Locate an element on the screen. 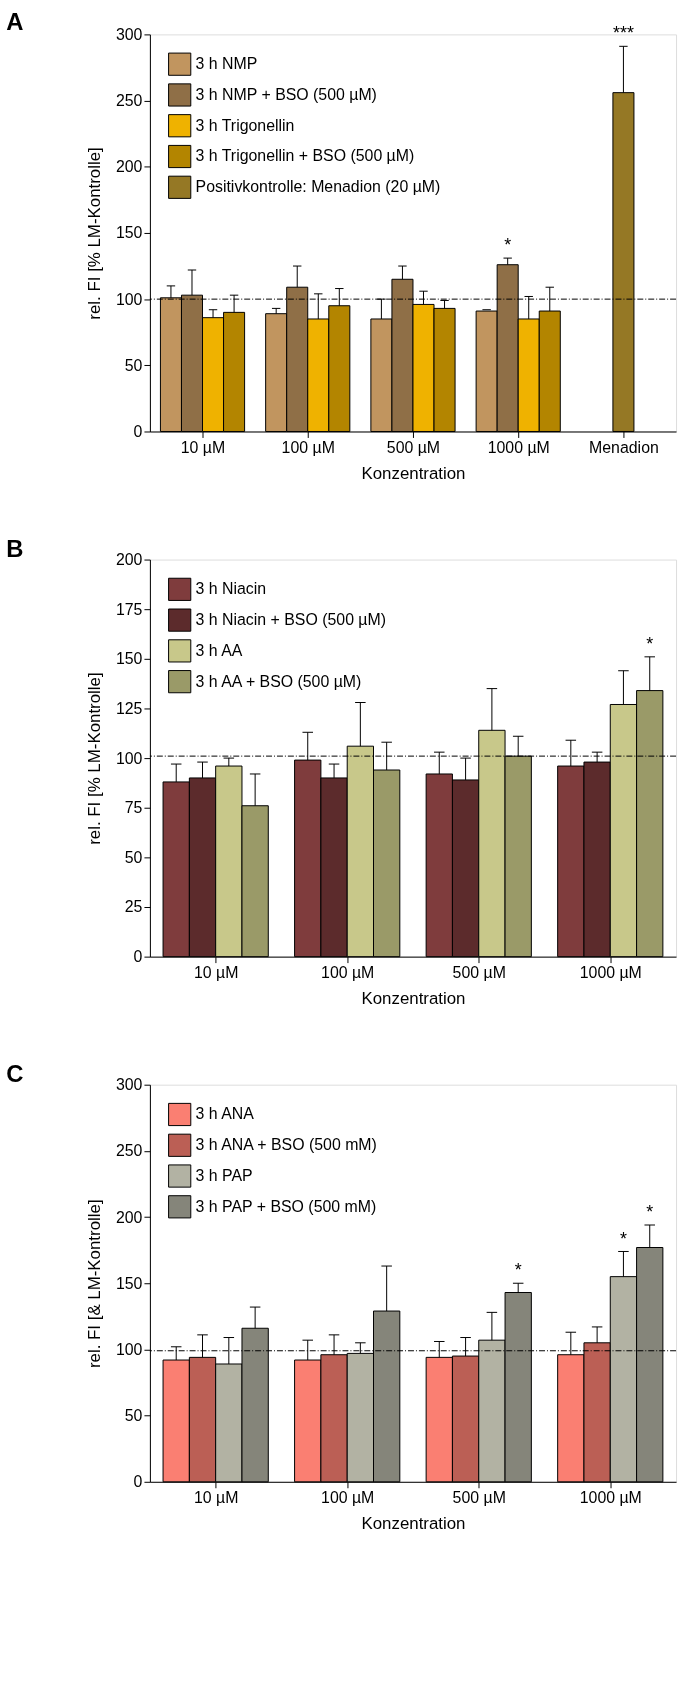 Image resolution: width=682 pixels, height=1691 pixels. chart-title: B is located at coordinates (15, 548).